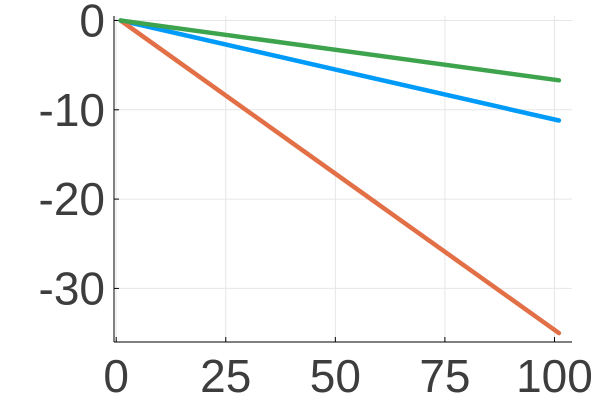 The height and width of the screenshot is (400, 600). What do you see at coordinates (225, 375) in the screenshot?
I see `x-tick-label-1: 25` at bounding box center [225, 375].